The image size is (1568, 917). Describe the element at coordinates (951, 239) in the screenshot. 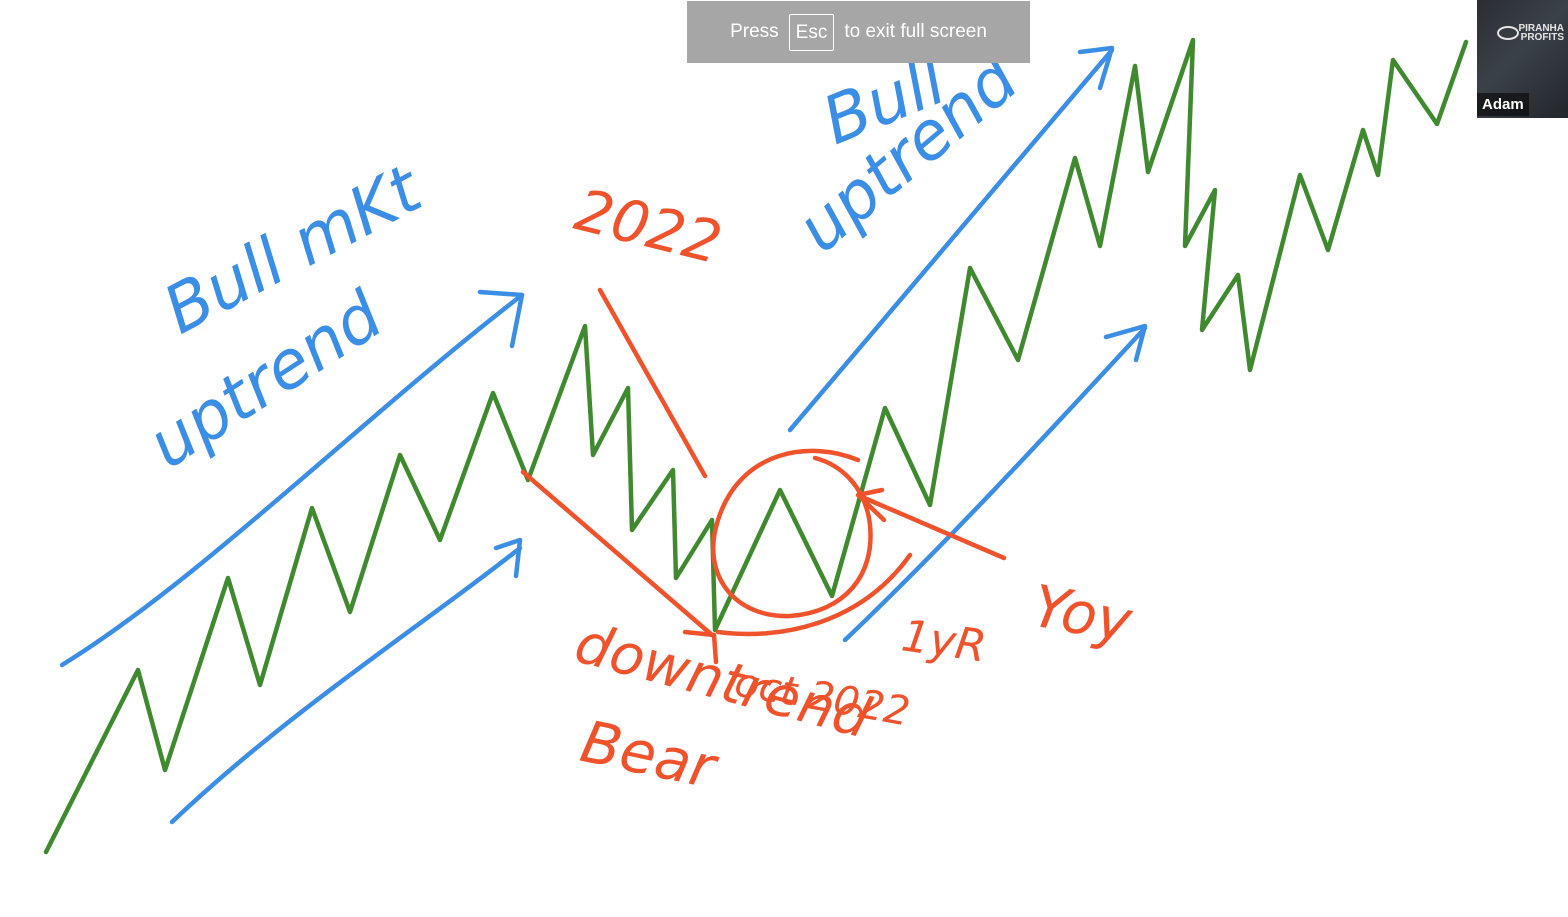

I see `right-upper-trendline` at that location.